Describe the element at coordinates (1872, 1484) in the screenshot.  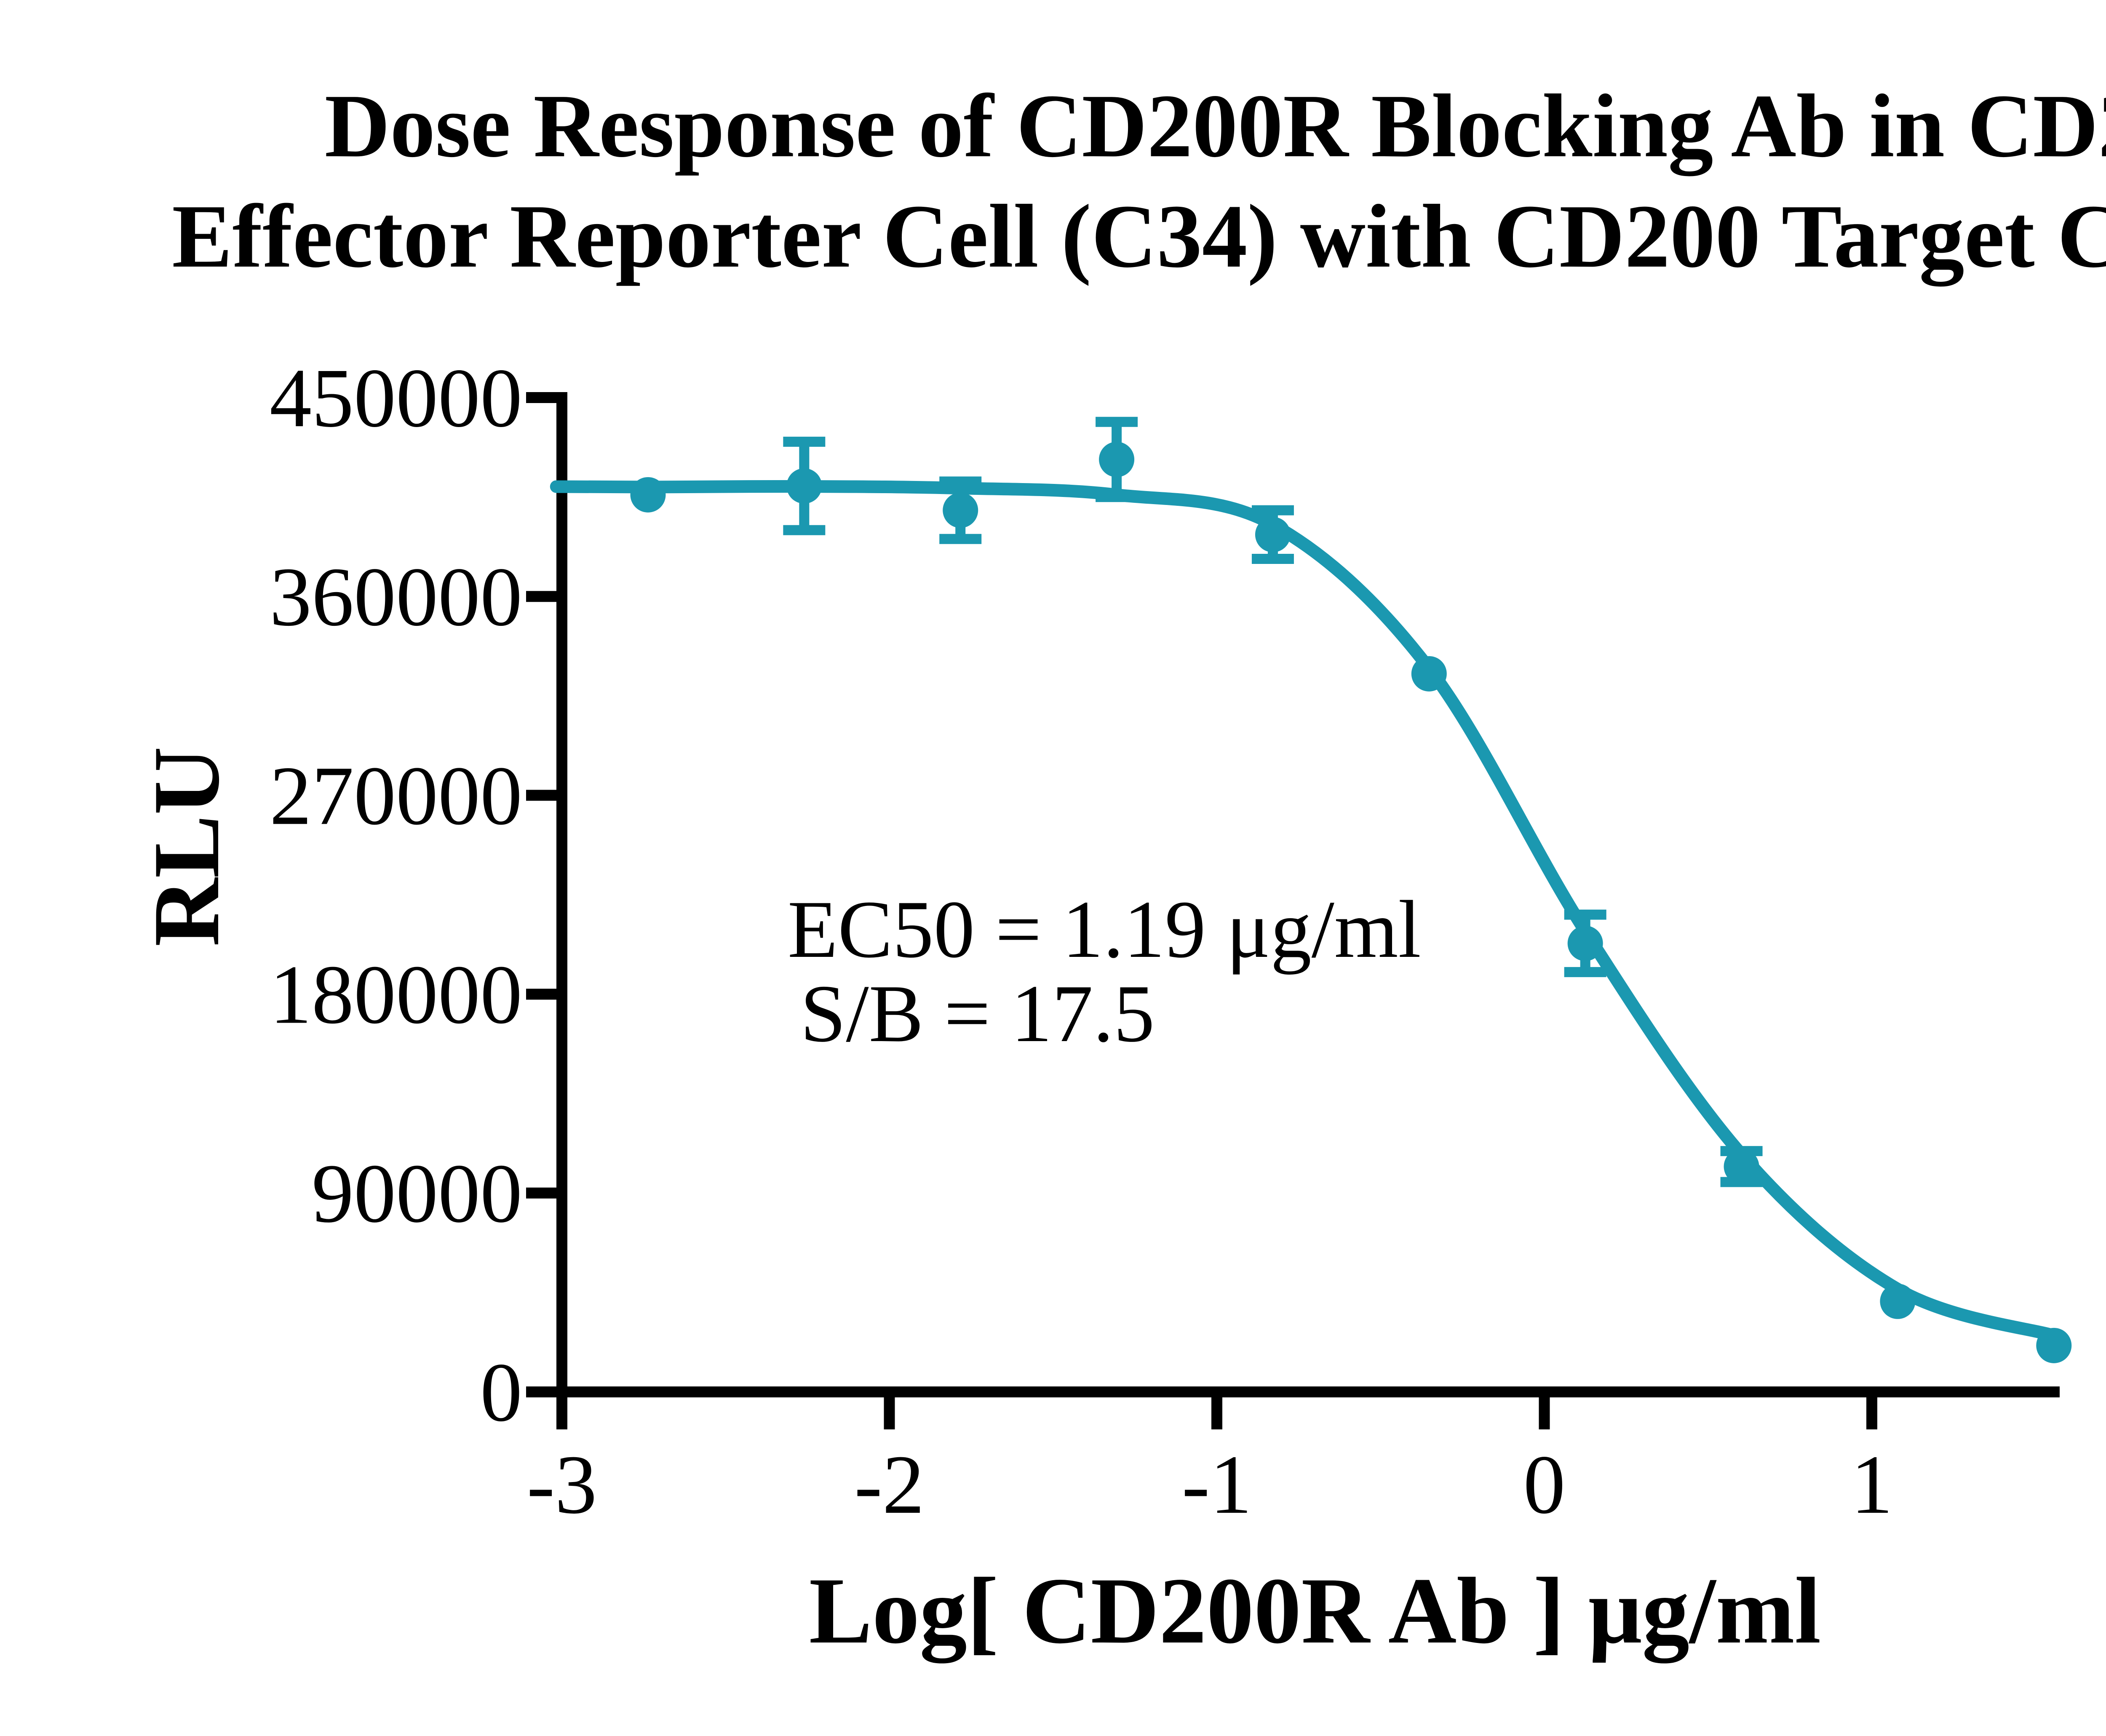
I see `x-tick-label: 1` at that location.